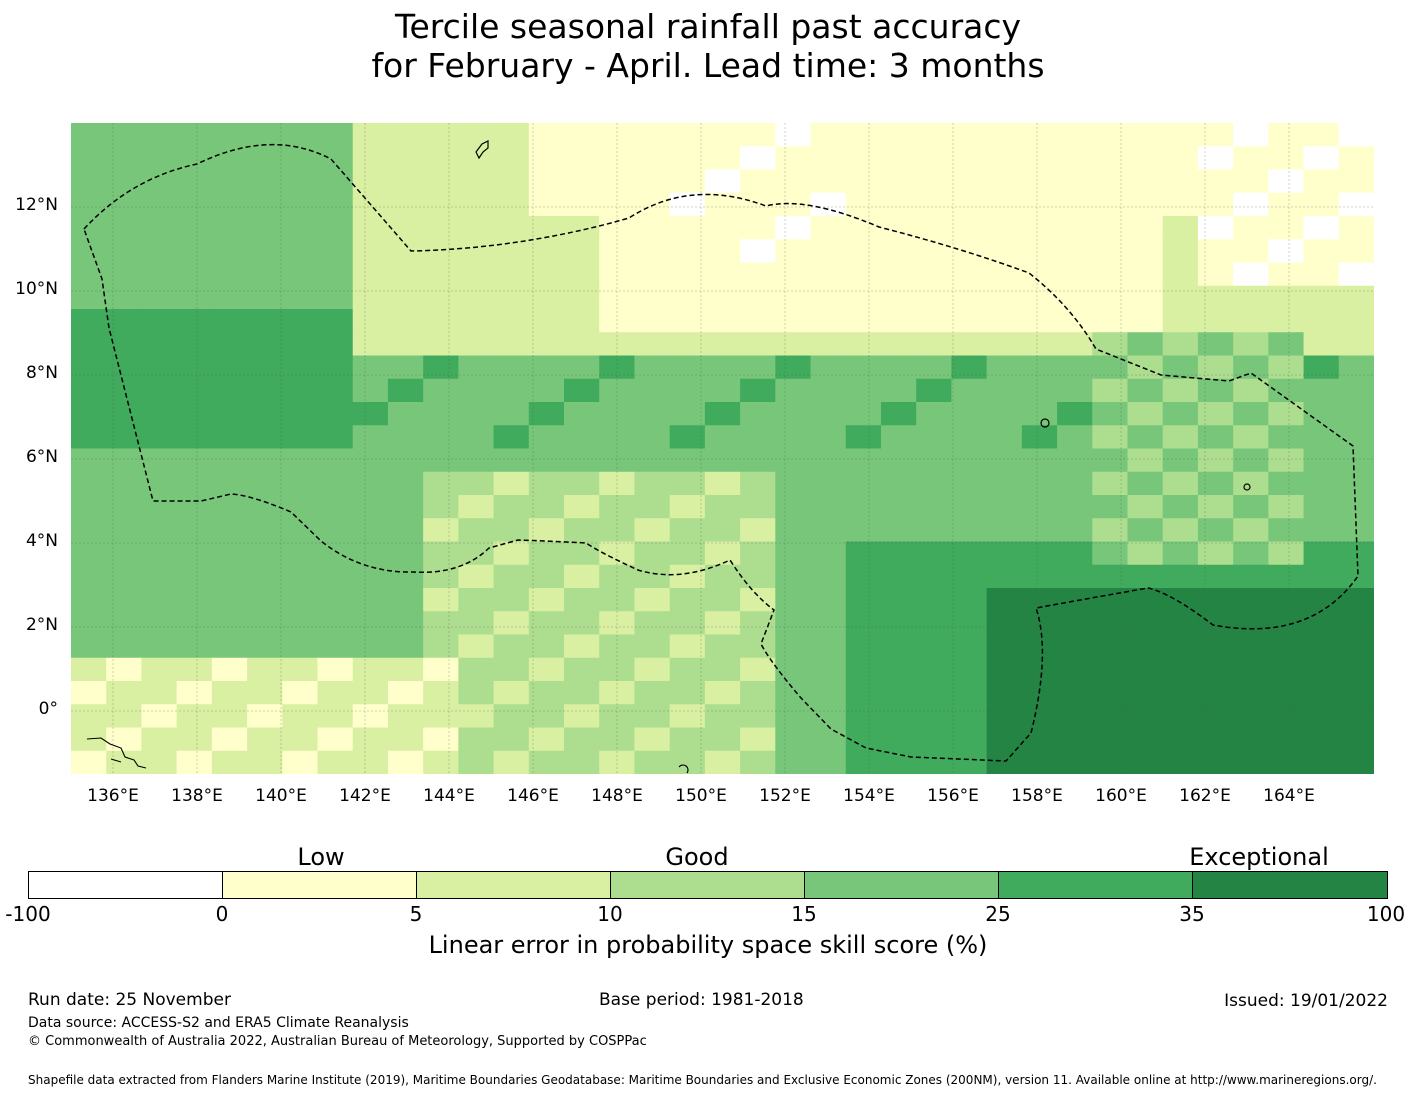 Image resolution: width=1416 pixels, height=1095 pixels. I want to click on lat-label-10n: 10°N, so click(36, 289).